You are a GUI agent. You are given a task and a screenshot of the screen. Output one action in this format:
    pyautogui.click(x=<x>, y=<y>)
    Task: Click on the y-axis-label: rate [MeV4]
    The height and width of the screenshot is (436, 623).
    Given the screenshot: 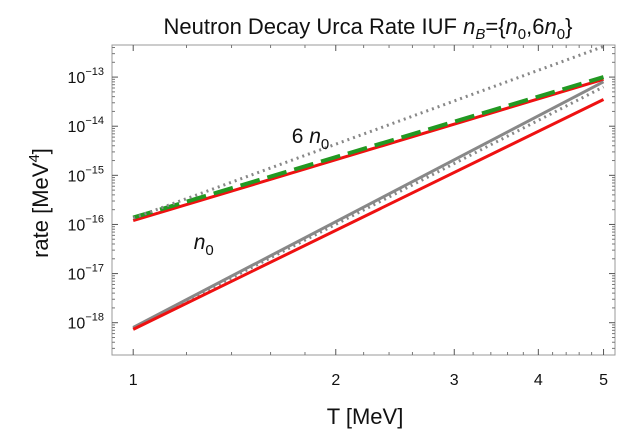 What is the action you would take?
    pyautogui.click(x=39, y=203)
    